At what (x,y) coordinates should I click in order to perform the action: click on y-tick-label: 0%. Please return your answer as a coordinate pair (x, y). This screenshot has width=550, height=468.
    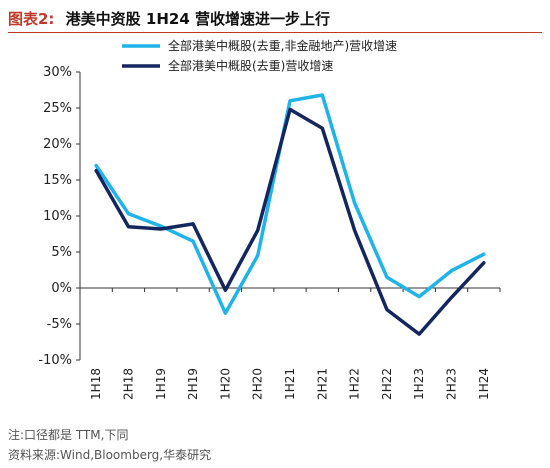
    Looking at the image, I should click on (61, 288).